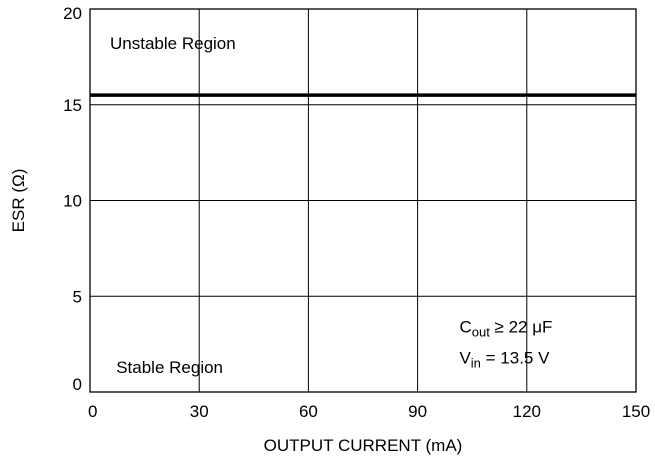 Image resolution: width=655 pixels, height=463 pixels. What do you see at coordinates (173, 43) in the screenshot?
I see `unstable-region-label: Unstable Region` at bounding box center [173, 43].